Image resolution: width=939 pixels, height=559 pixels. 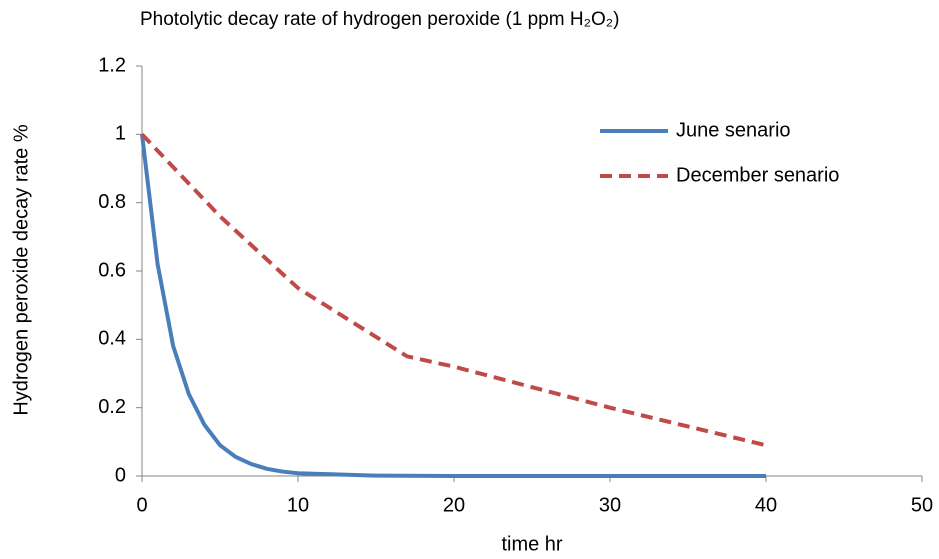 What do you see at coordinates (112, 407) in the screenshot?
I see `y-tick-label: 0.2` at bounding box center [112, 407].